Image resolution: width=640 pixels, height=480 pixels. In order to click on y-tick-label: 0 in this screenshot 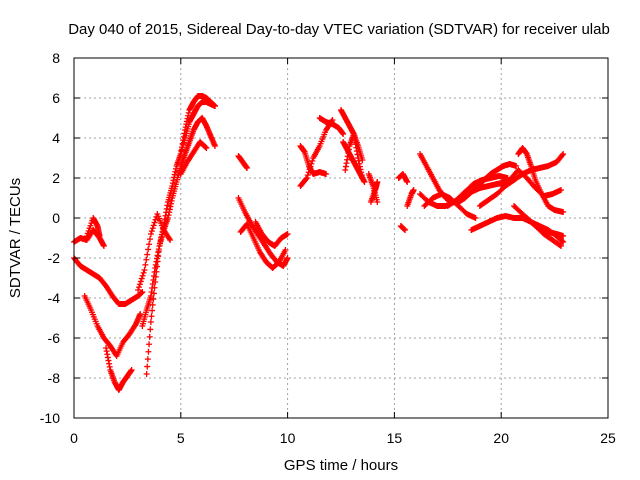, I will do `click(56, 218)`.